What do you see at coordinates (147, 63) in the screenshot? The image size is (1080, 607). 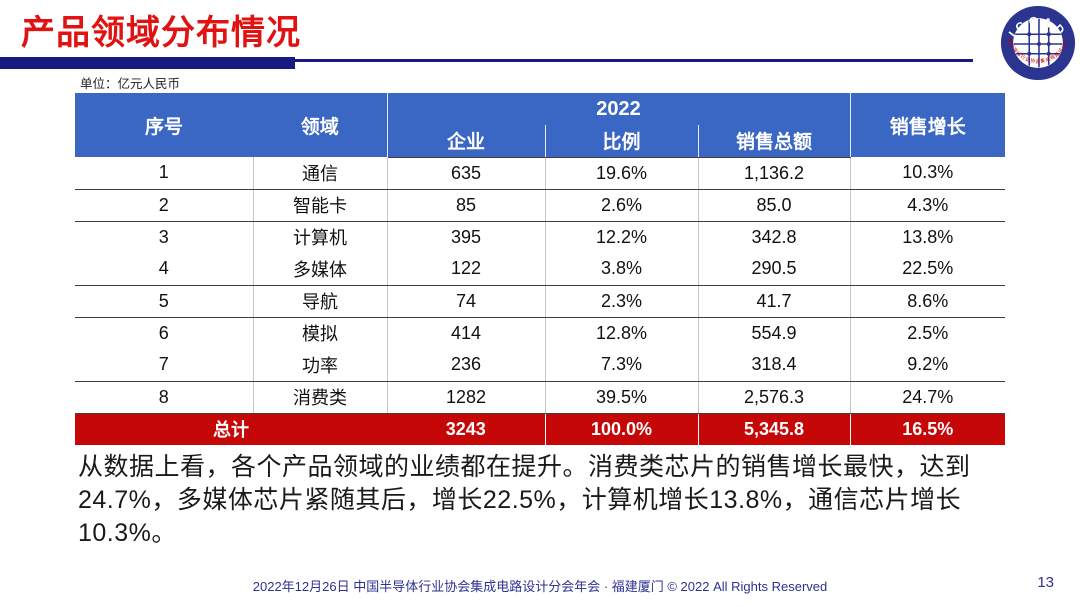 I see `title-underline-thick` at bounding box center [147, 63].